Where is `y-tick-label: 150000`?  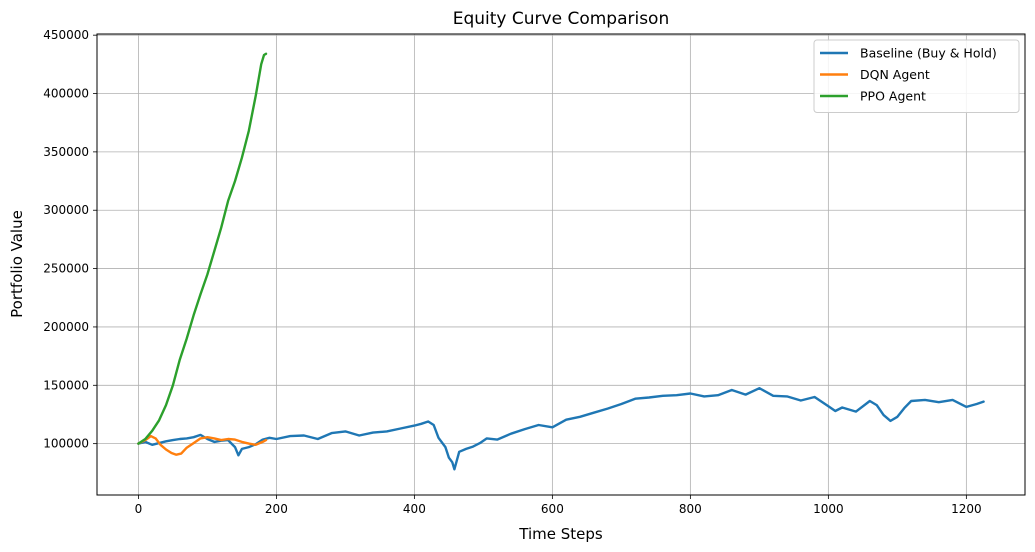
y-tick-label: 150000 is located at coordinates (66, 385).